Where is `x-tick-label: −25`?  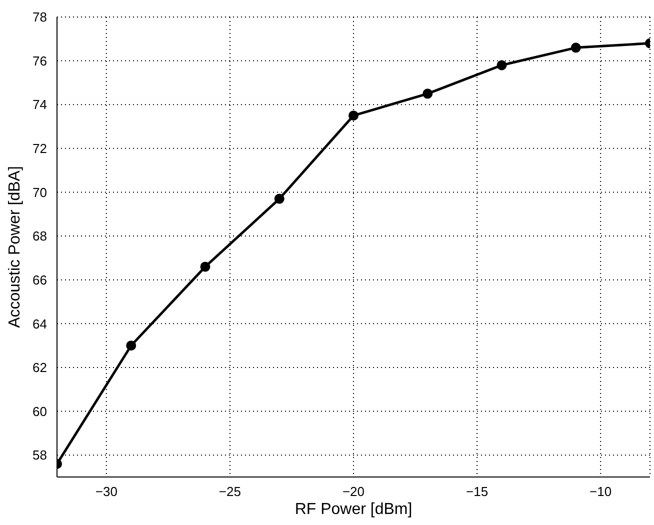
x-tick-label: −25 is located at coordinates (229, 492).